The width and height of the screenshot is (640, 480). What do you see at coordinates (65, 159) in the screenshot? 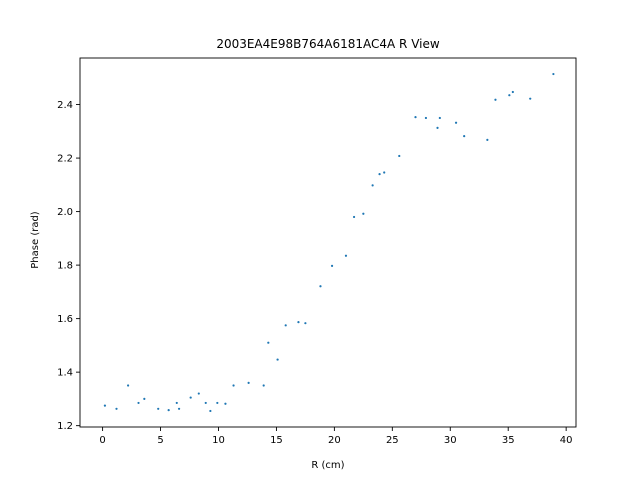
I see `y-tick-label: 2.2` at bounding box center [65, 159].